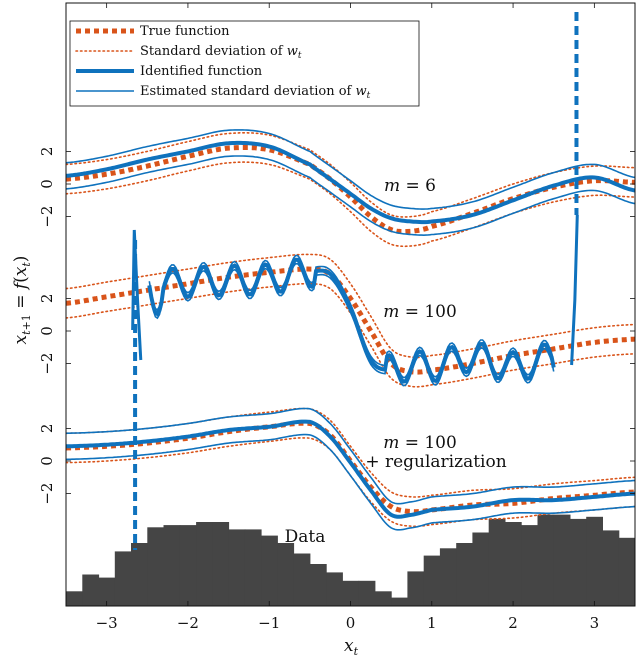  Describe the element at coordinates (221, 52) in the screenshot. I see `legend-label: Standard deviation of wt` at that location.